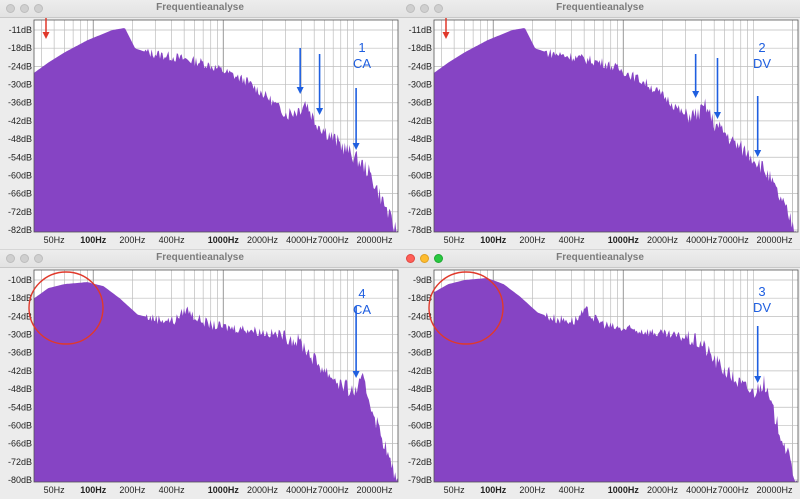 The height and width of the screenshot is (499, 800). I want to click on x-tick-label: 400Hz, so click(172, 490).